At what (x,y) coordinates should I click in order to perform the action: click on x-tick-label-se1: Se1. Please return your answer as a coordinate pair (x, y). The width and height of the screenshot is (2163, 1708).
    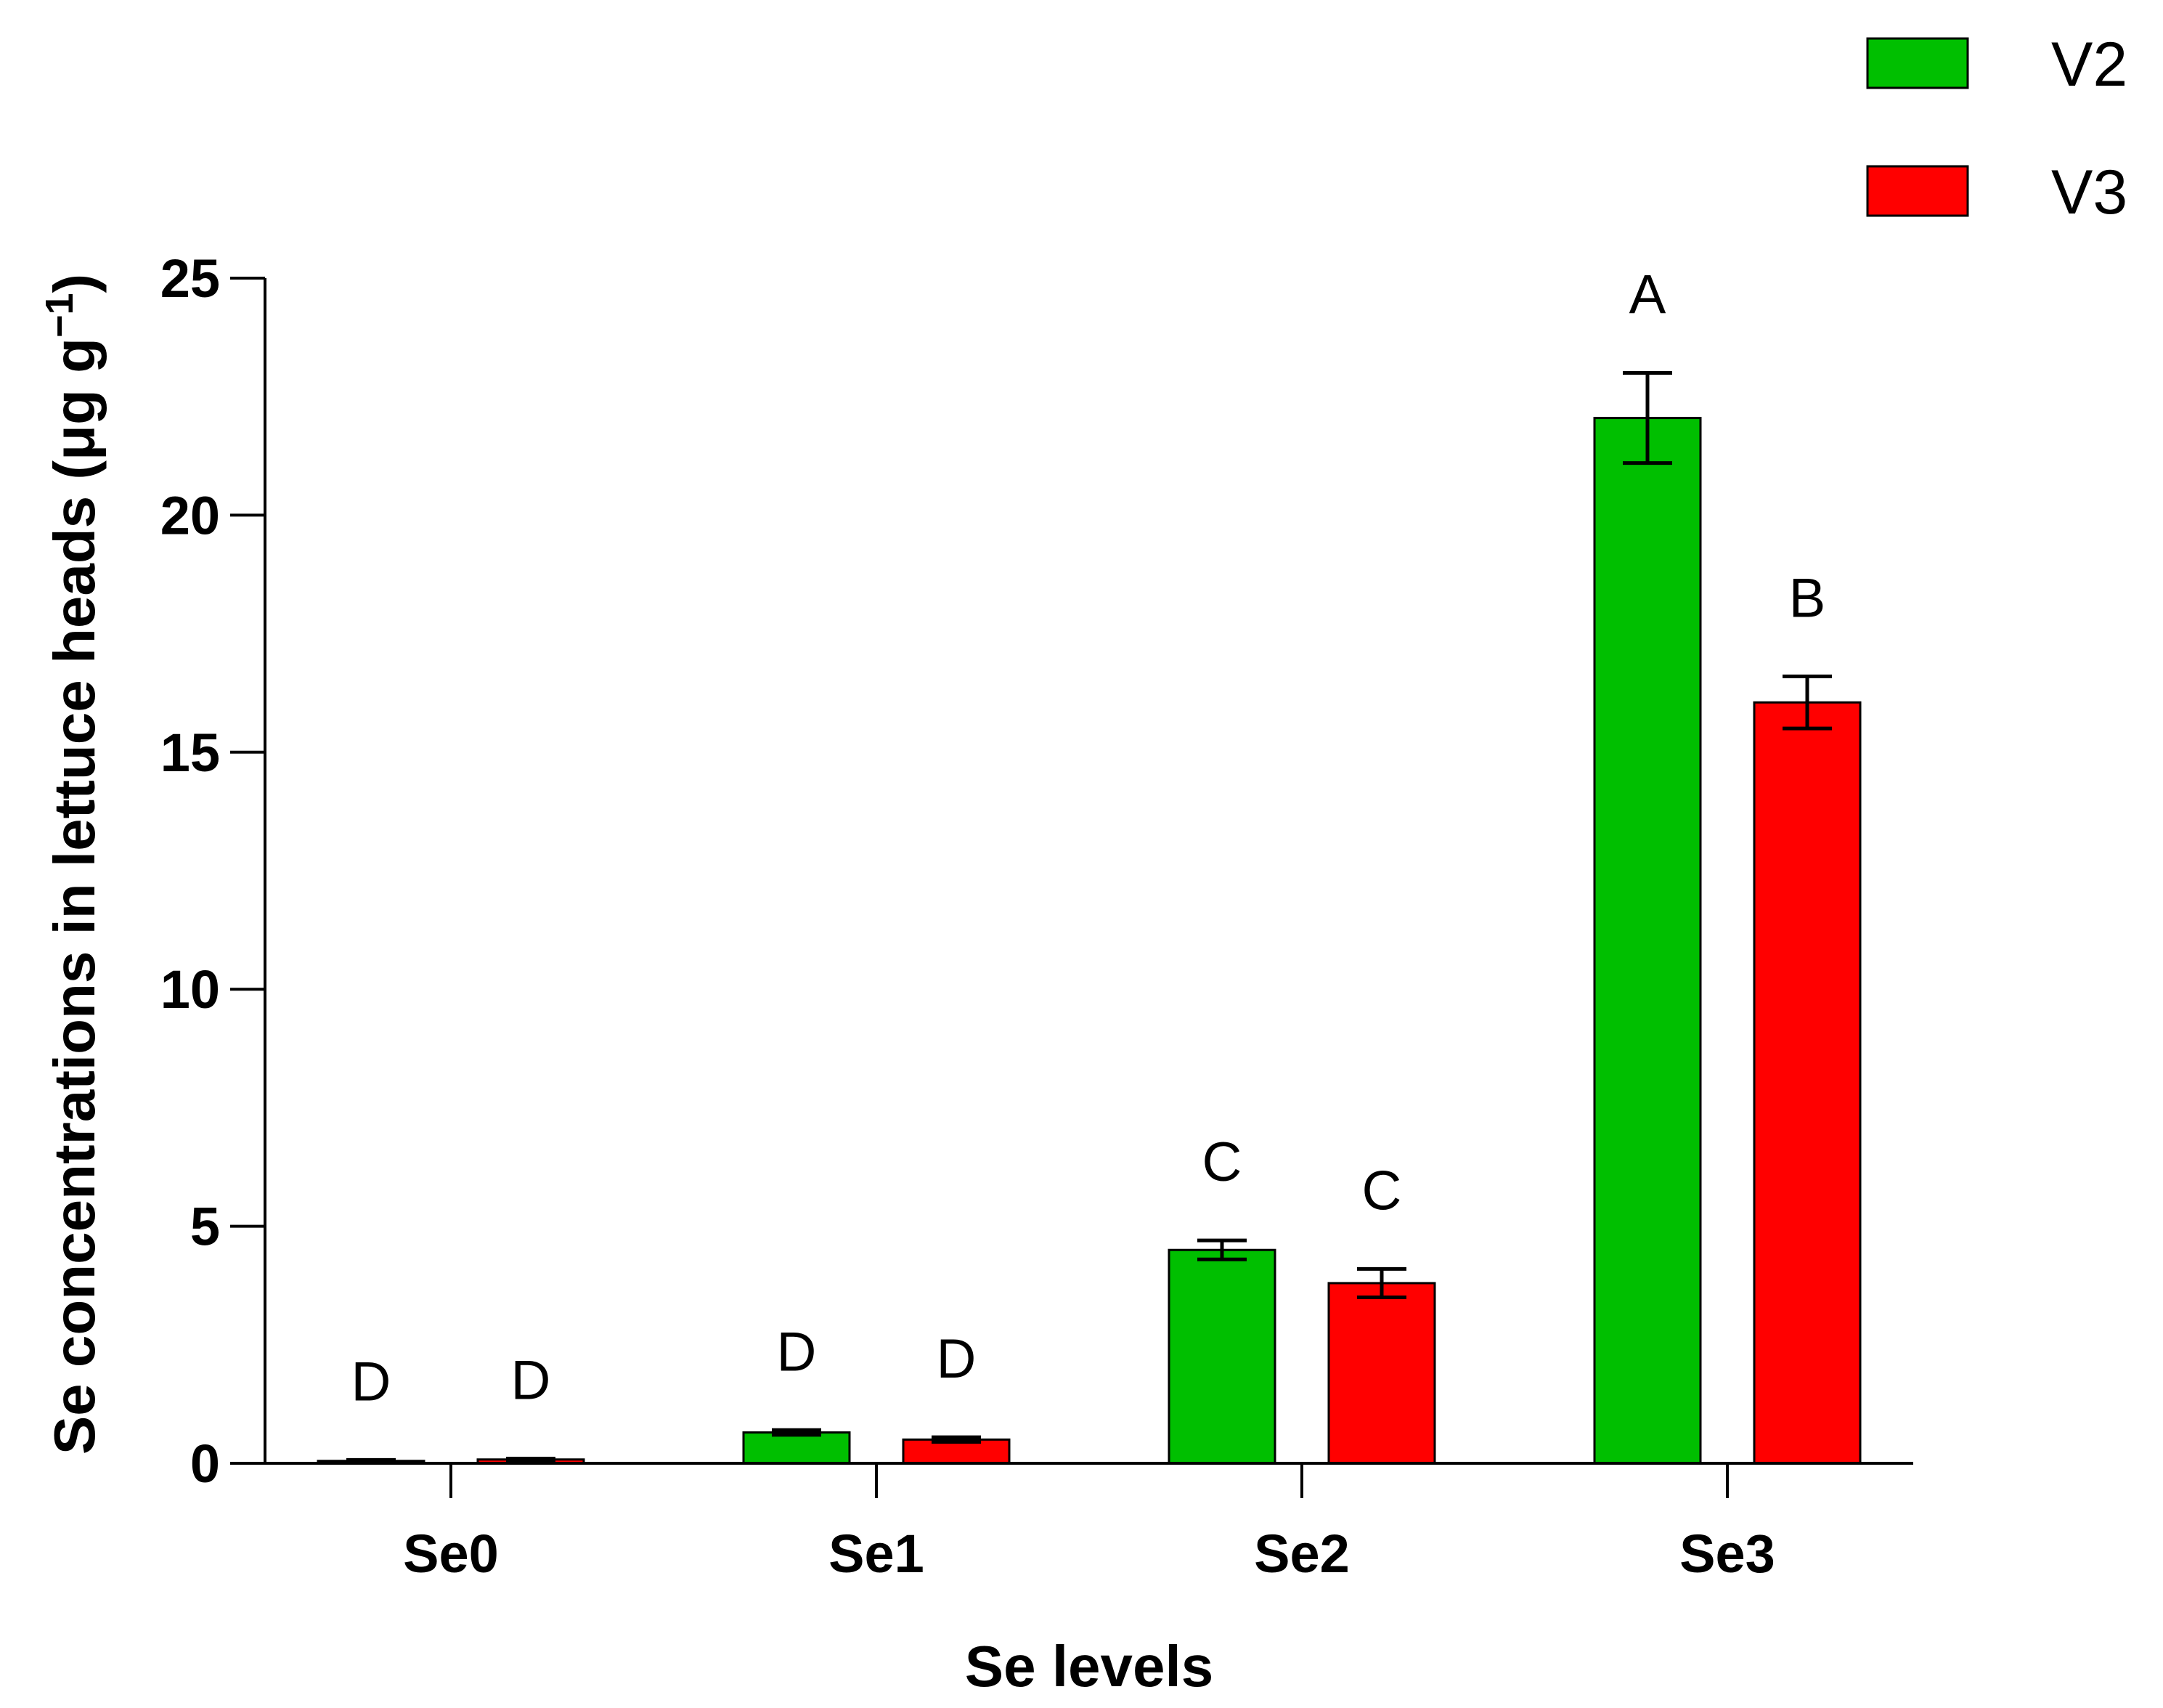
    Looking at the image, I should click on (876, 1554).